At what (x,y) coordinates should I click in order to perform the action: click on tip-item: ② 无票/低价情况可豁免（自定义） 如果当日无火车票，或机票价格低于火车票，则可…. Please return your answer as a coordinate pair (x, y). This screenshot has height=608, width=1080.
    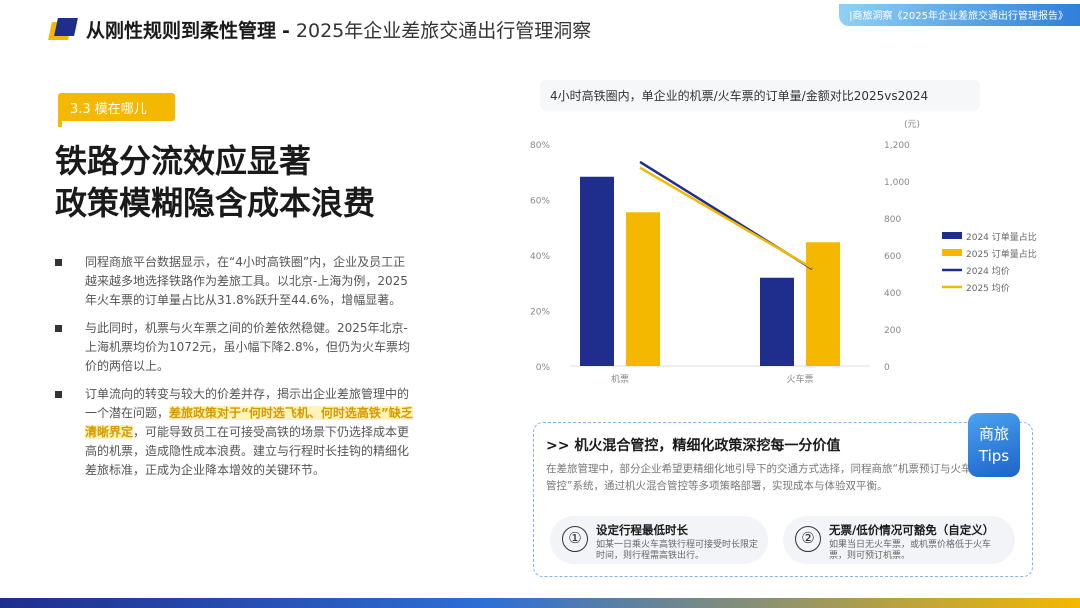
    Looking at the image, I should click on (899, 540).